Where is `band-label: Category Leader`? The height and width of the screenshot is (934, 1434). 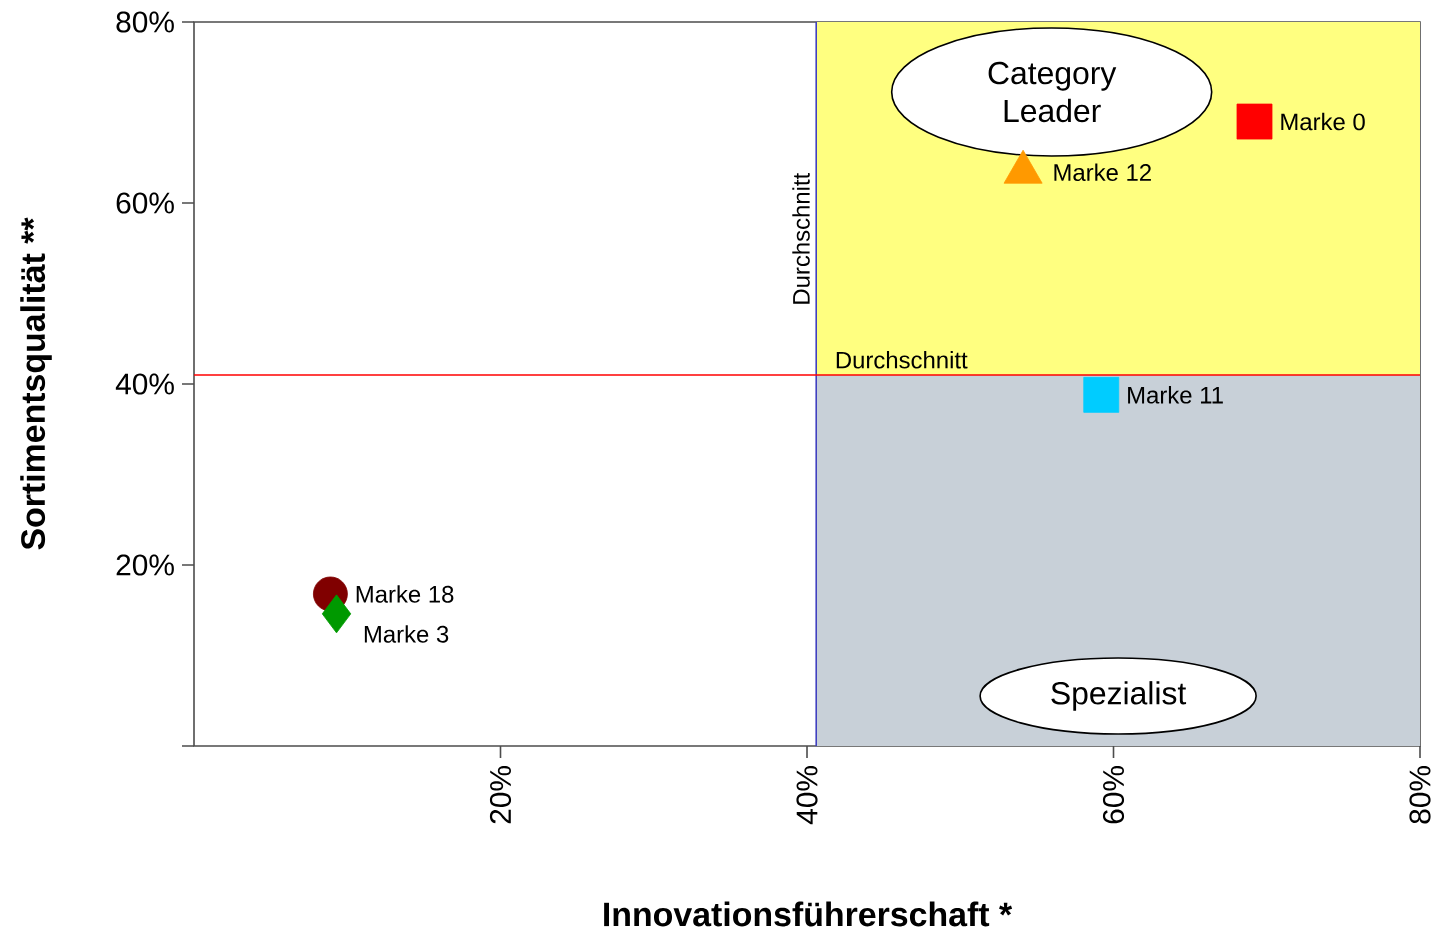 band-label: Category Leader is located at coordinates (1052, 92).